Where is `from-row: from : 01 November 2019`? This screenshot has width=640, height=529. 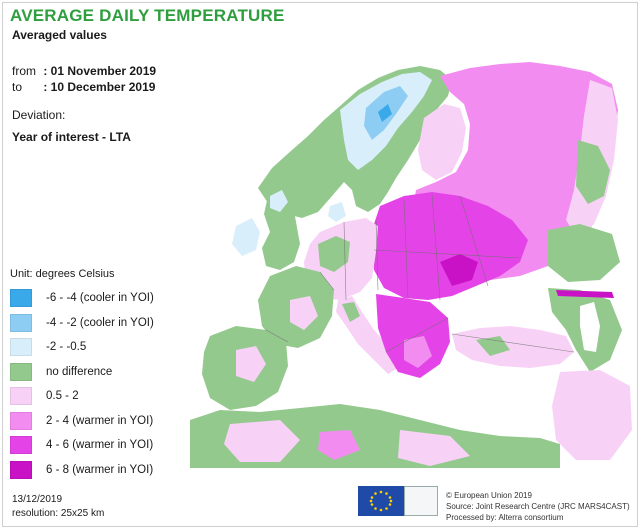
from-row: from : 01 November 2019 is located at coordinates (84, 71).